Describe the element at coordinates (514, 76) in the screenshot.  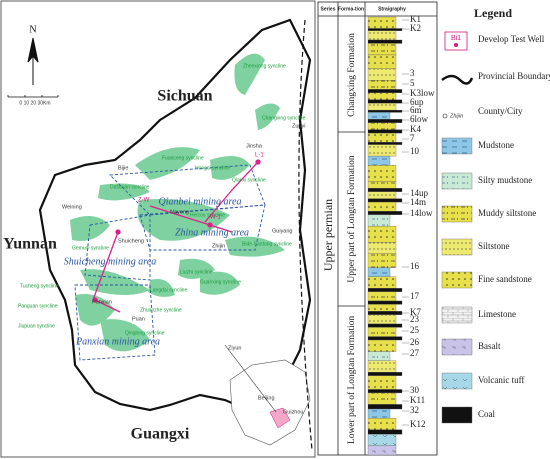
I see `legend-label: Provincial Boundary` at that location.